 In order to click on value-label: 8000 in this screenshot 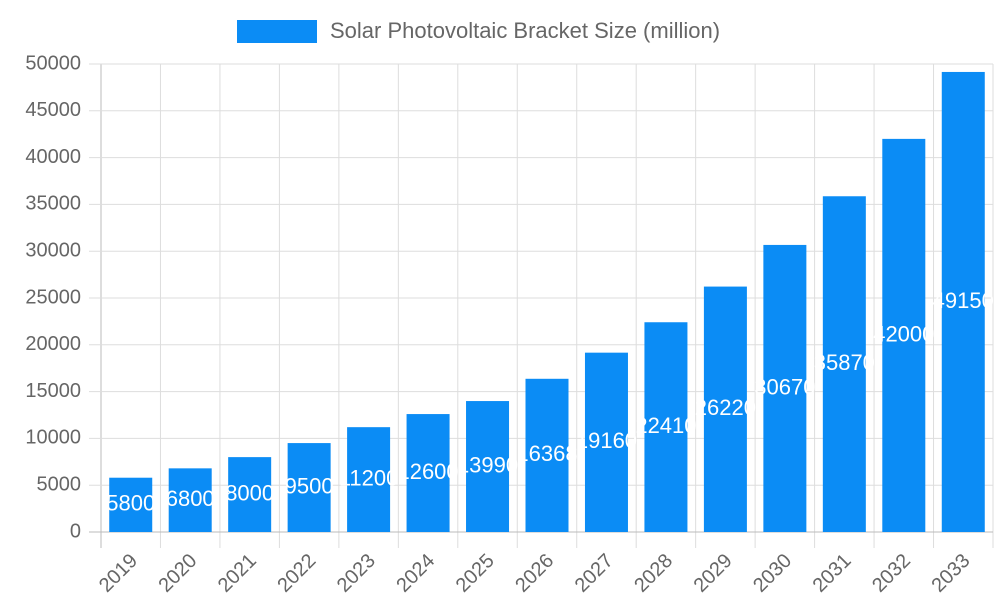, I will do `click(249, 492)`.